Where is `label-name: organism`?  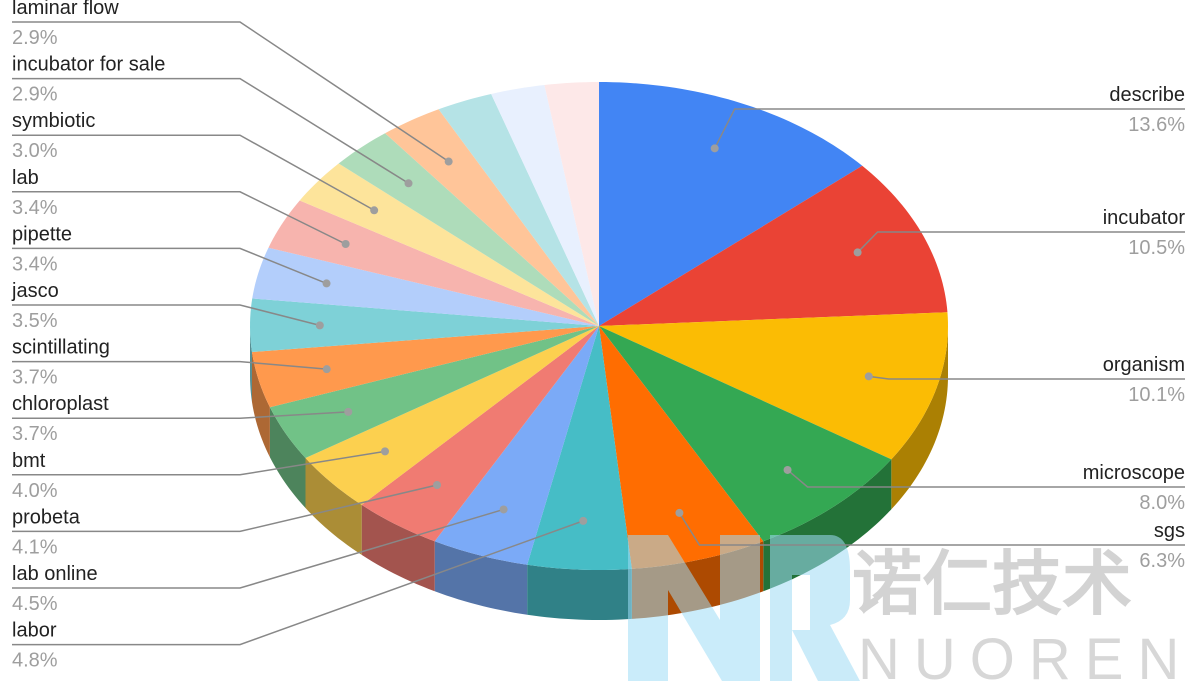
label-name: organism is located at coordinates (1144, 365).